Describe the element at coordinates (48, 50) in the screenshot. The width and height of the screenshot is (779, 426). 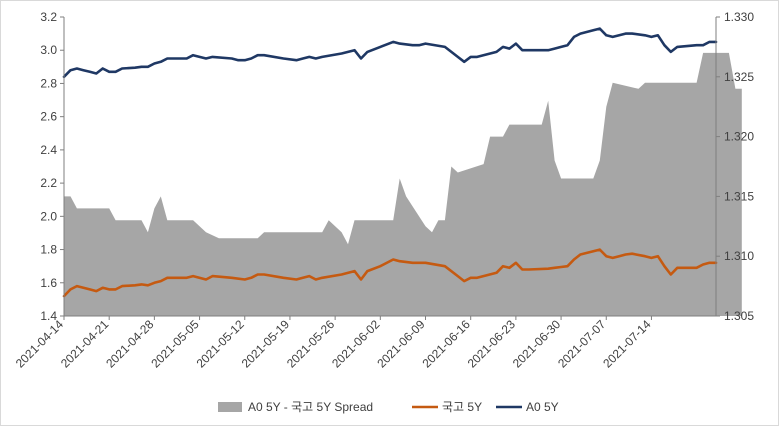
I see `left-tick-label: 3.0` at that location.